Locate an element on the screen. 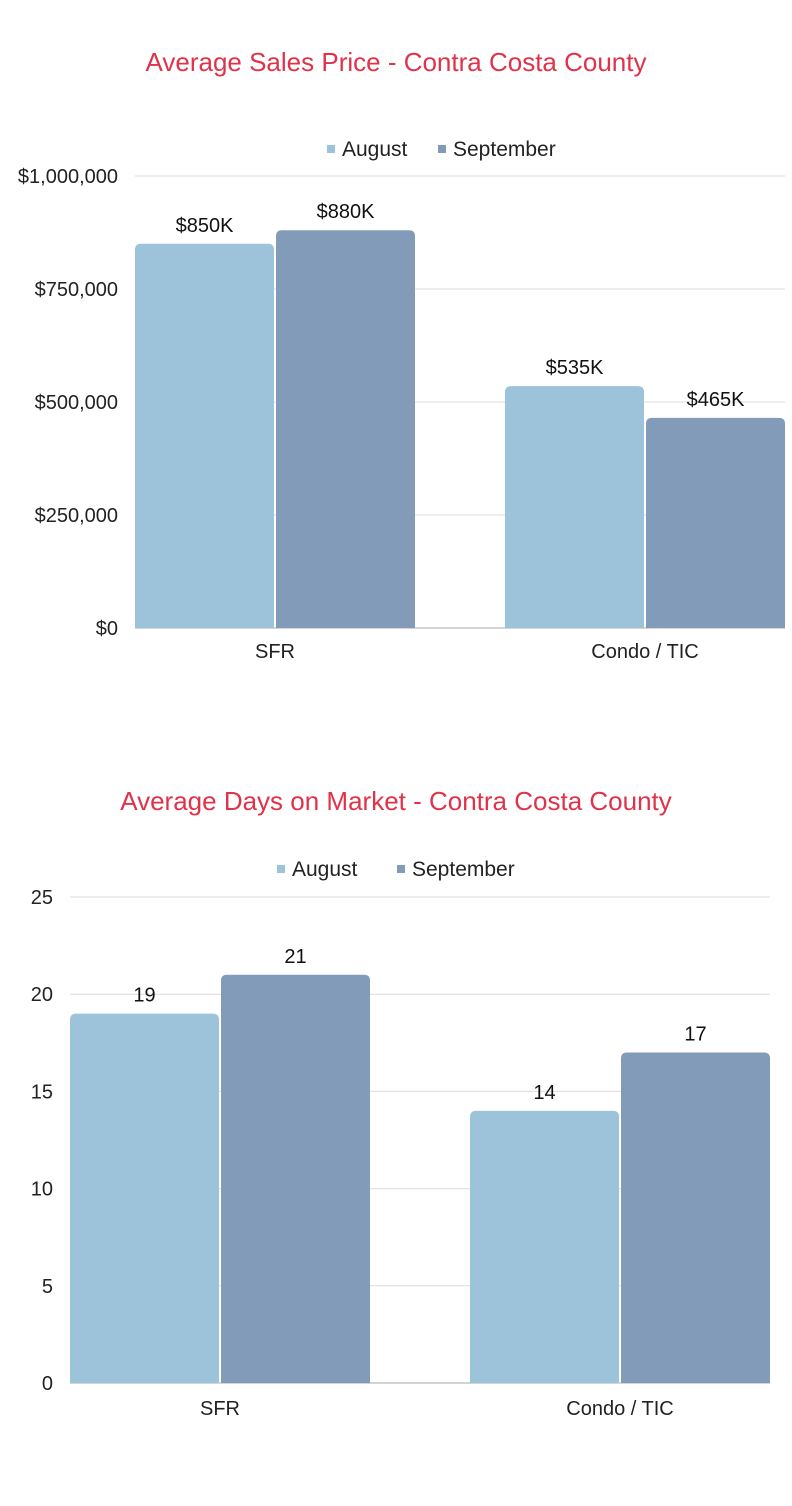  data-label: 21 is located at coordinates (295, 957).